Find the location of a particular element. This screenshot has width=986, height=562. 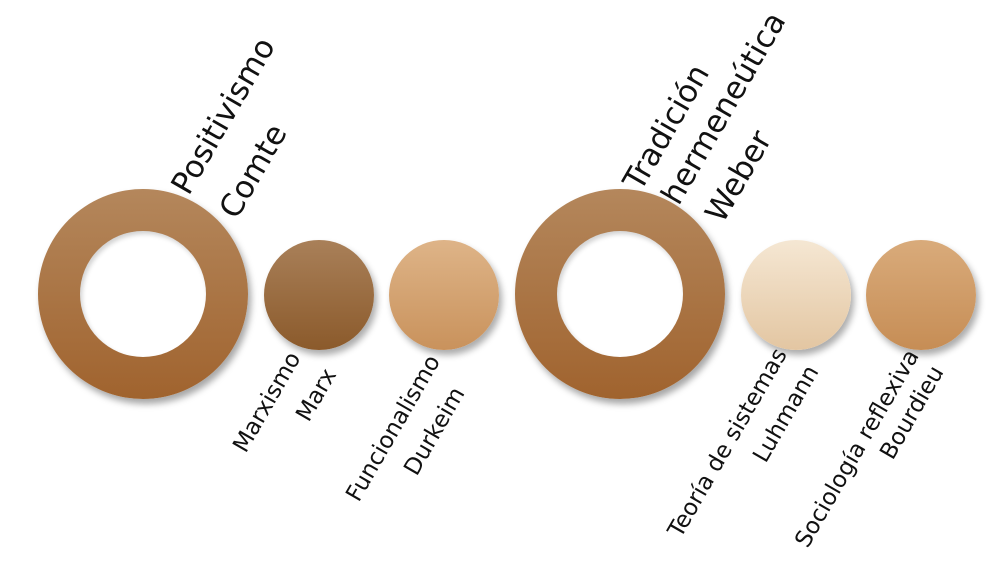

node-marxismo-disc is located at coordinates (319, 295).